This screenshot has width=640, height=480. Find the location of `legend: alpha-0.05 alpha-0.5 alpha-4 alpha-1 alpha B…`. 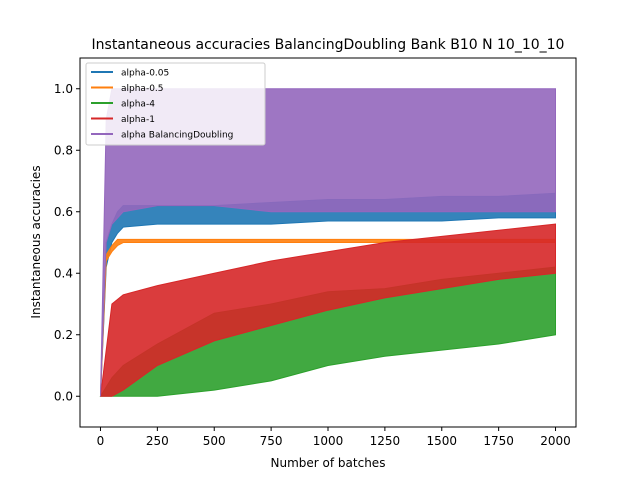

legend: alpha-0.05 alpha-0.5 alpha-4 alpha-1 alpha B… is located at coordinates (175, 104).